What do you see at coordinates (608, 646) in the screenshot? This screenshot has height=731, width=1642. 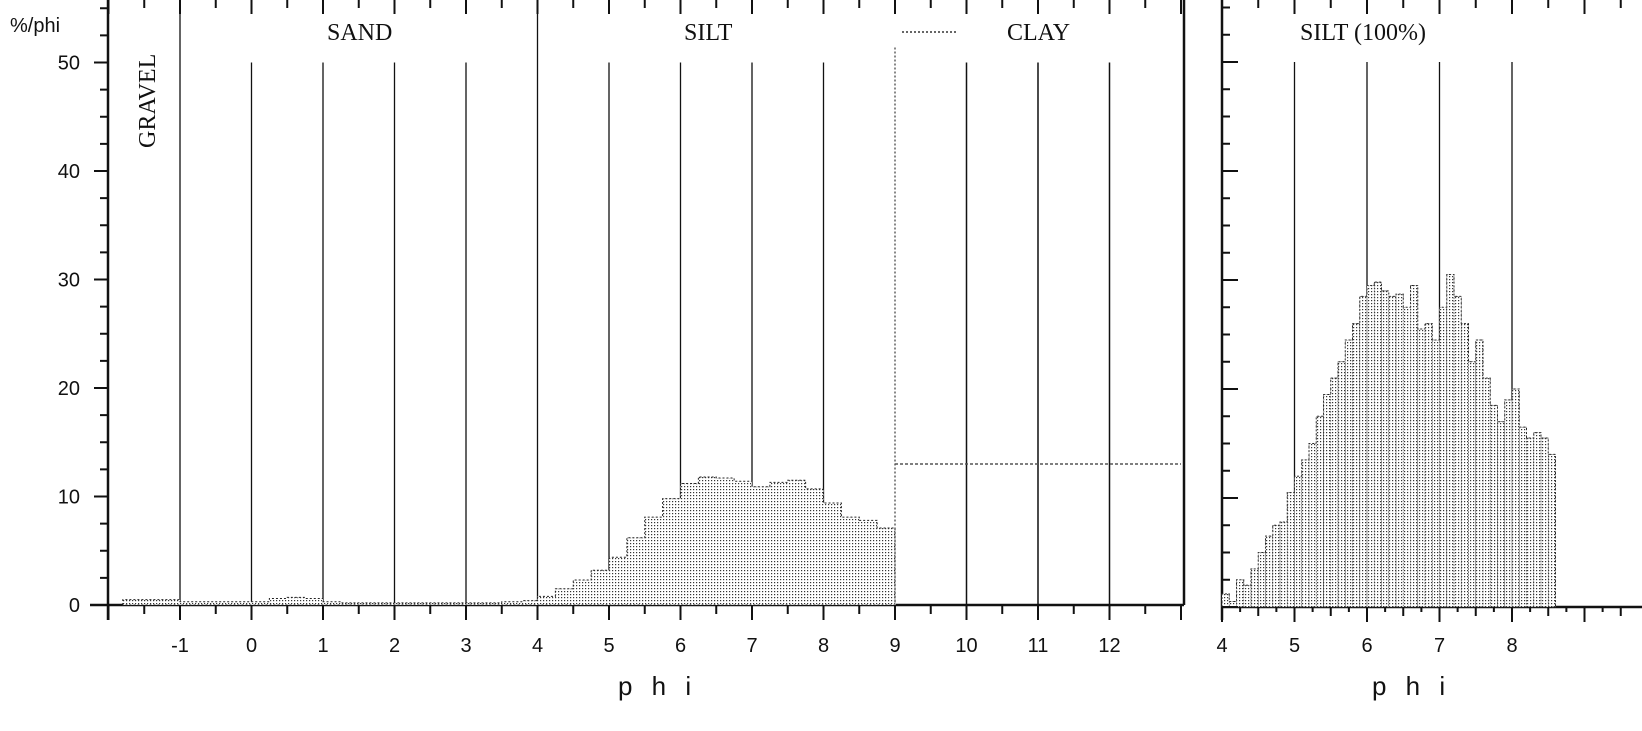 I see `left-xtick-label-5: 5` at bounding box center [608, 646].